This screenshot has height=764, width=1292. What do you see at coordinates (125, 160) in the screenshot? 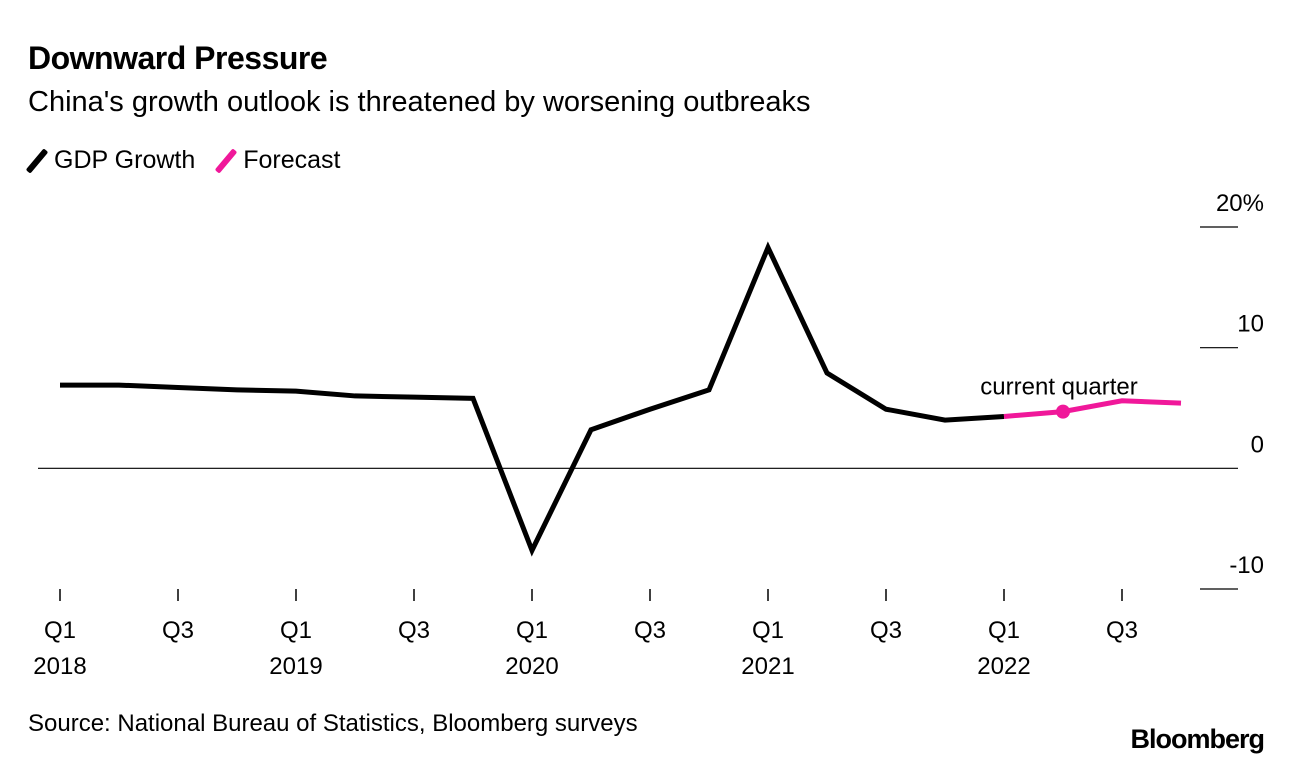
I see `legend-label-gdp-growth: GDP Growth` at bounding box center [125, 160].